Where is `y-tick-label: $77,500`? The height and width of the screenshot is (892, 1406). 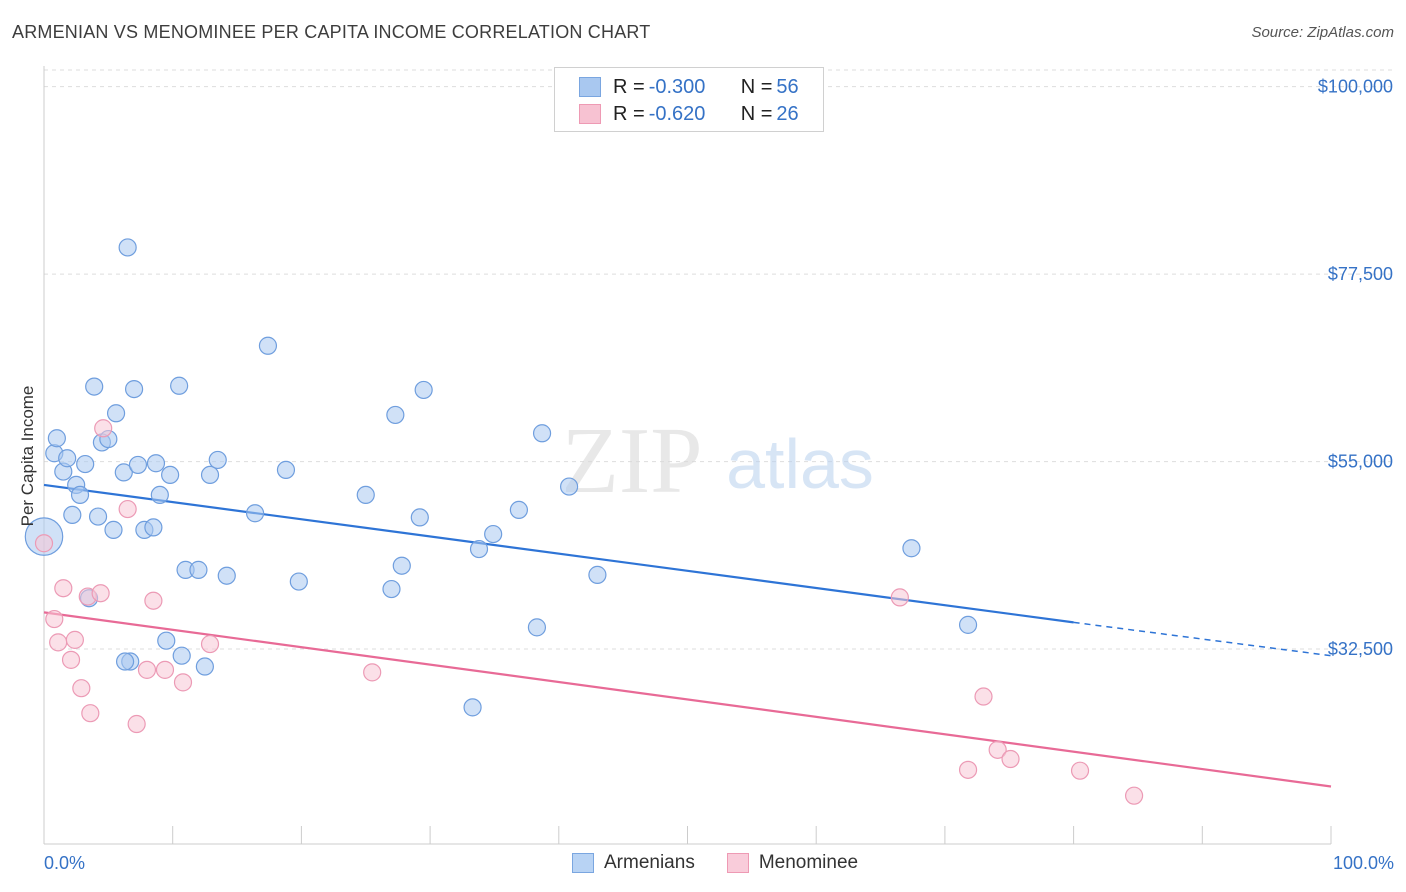 y-tick-label: $77,500 is located at coordinates (1360, 274).